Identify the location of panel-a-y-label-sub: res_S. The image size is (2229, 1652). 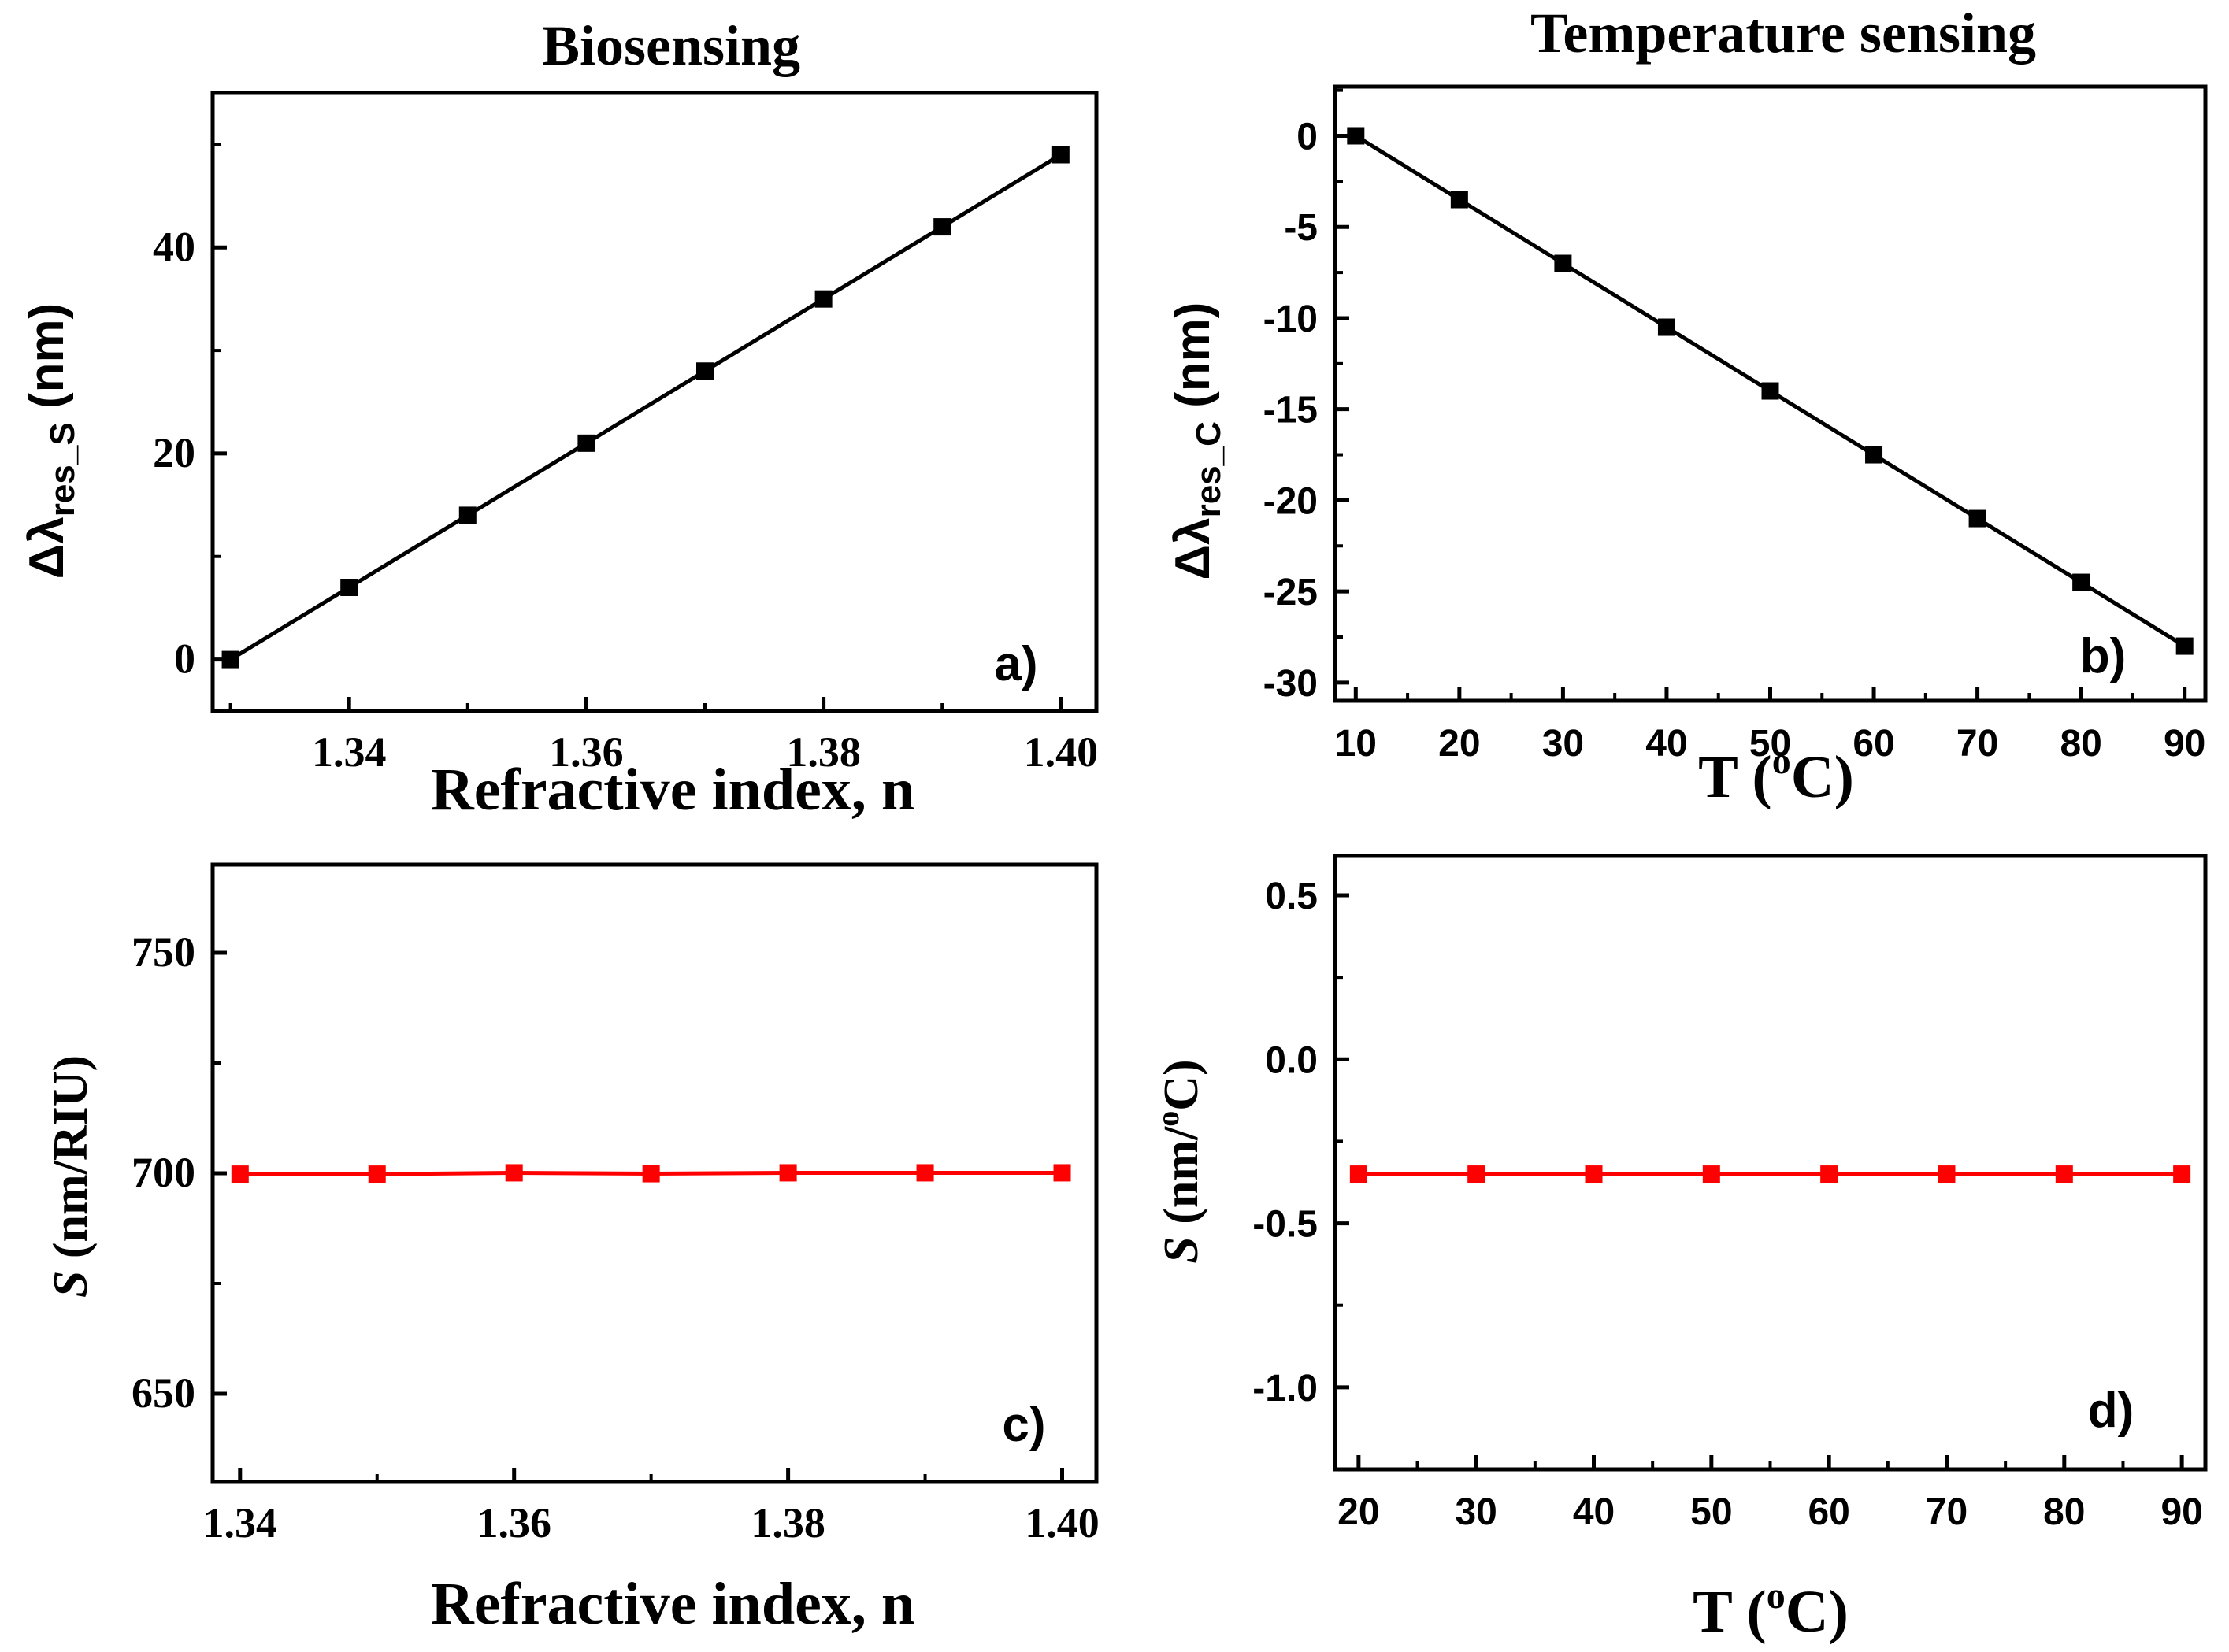
(62, 469).